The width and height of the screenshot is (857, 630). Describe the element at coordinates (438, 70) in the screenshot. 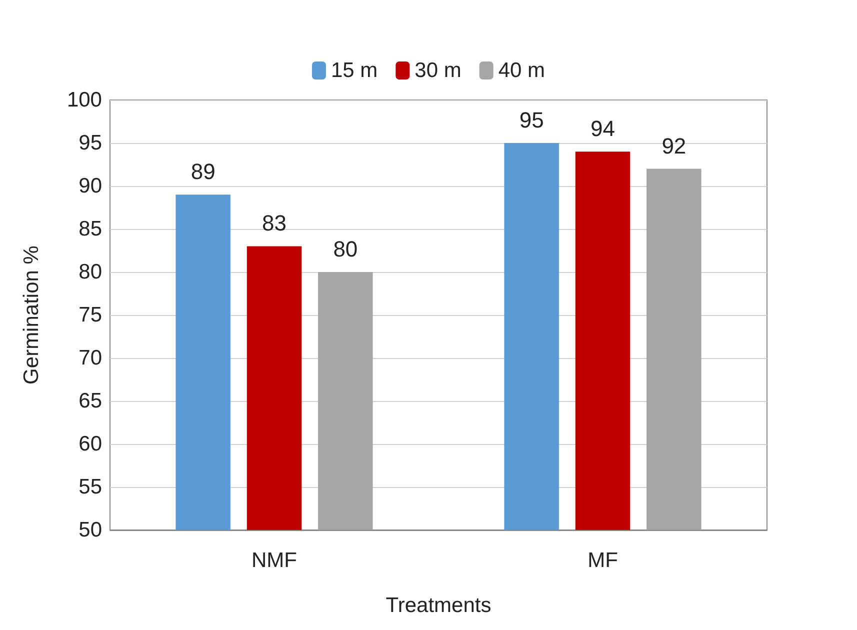

I see `legend-label: 30 m` at that location.